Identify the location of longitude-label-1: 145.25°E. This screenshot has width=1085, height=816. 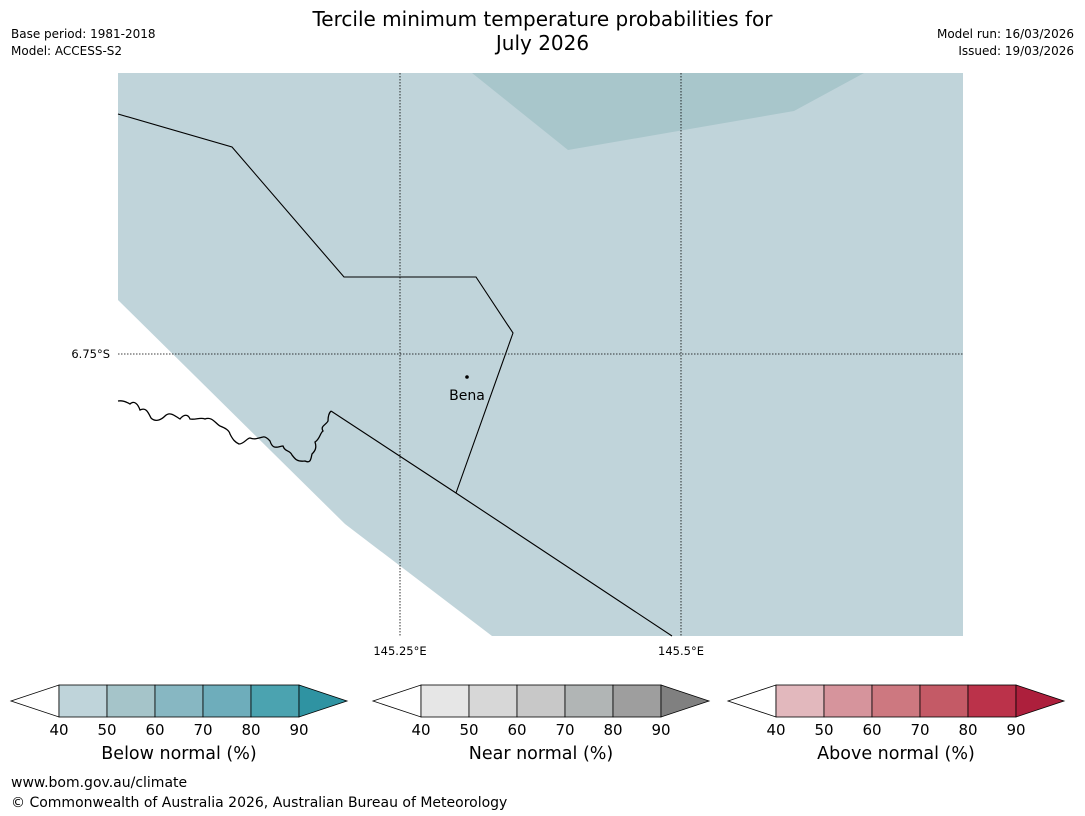
(399, 651).